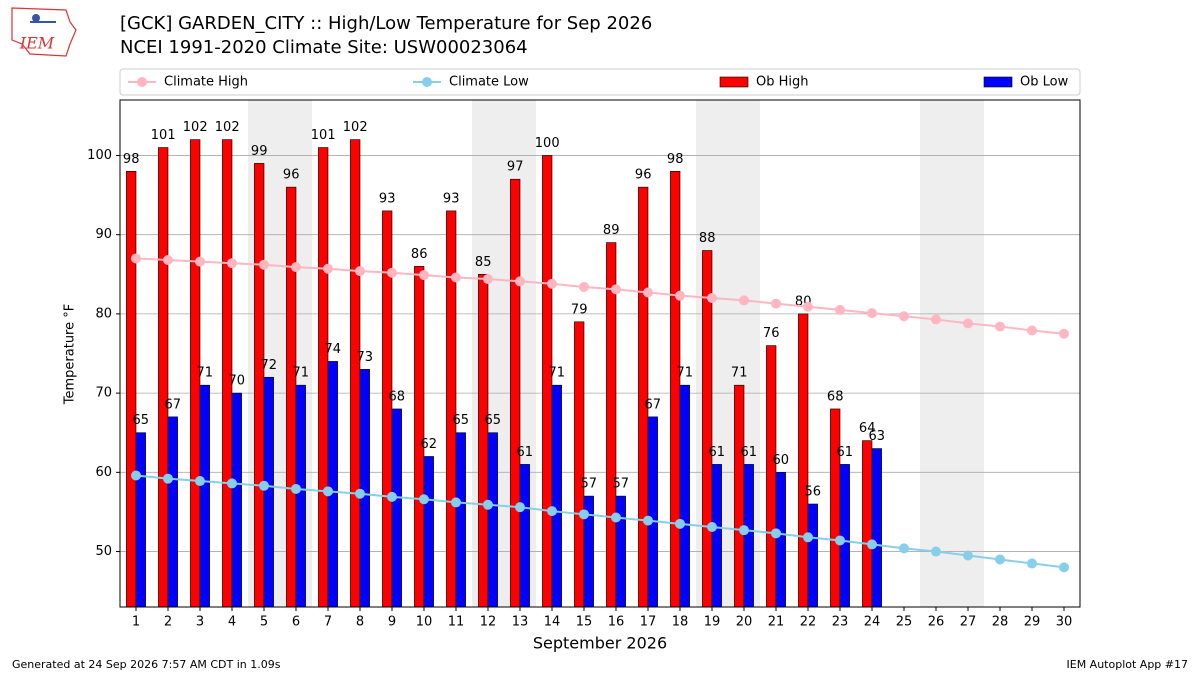 Image resolution: width=1200 pixels, height=675 pixels. Describe the element at coordinates (429, 444) in the screenshot. I see `data-label: 62` at that location.